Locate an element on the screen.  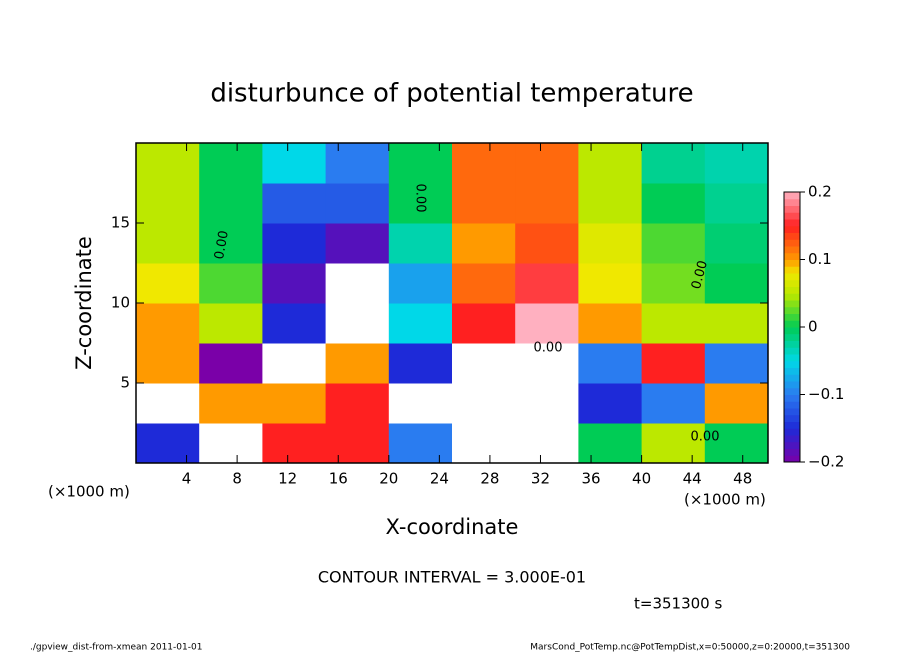
x-tick-label: 40 is located at coordinates (641, 479).